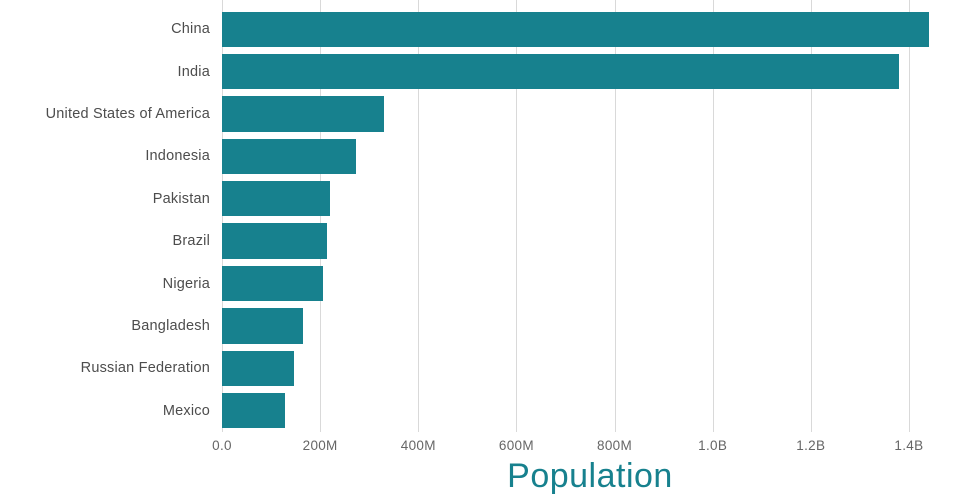  Describe the element at coordinates (186, 410) in the screenshot. I see `category-label: Mexico` at that location.